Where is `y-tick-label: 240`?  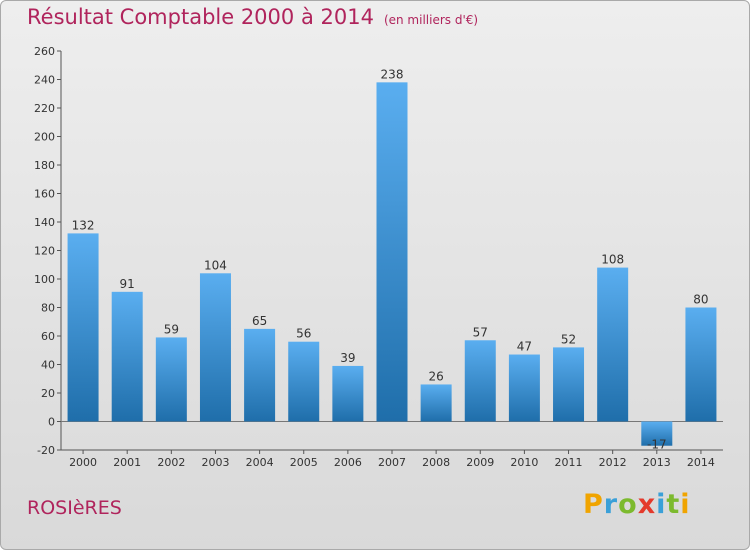 y-tick-label: 240 is located at coordinates (44, 80).